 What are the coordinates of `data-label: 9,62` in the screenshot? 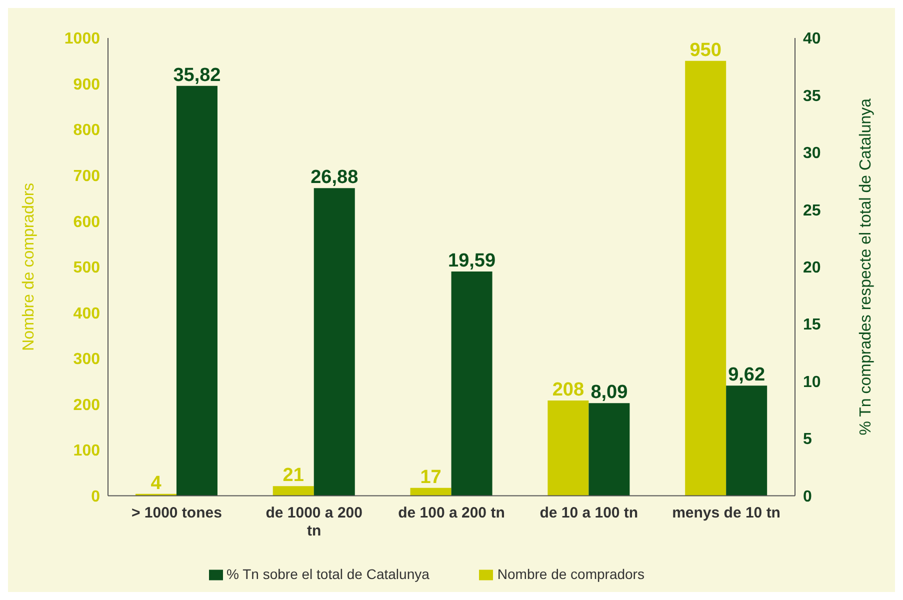 It's located at (747, 375).